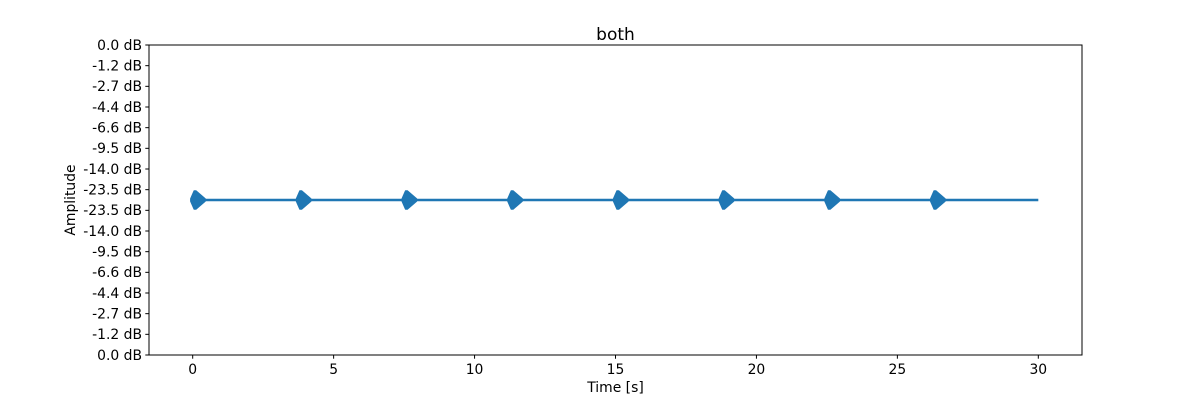 The height and width of the screenshot is (400, 1200). What do you see at coordinates (757, 370) in the screenshot?
I see `x-tick-label: 20` at bounding box center [757, 370].